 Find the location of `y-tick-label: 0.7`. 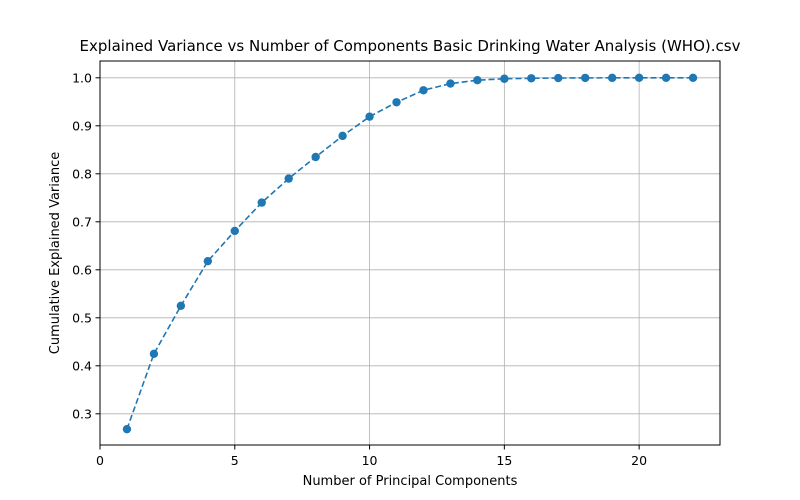

y-tick-label: 0.7 is located at coordinates (82, 221).